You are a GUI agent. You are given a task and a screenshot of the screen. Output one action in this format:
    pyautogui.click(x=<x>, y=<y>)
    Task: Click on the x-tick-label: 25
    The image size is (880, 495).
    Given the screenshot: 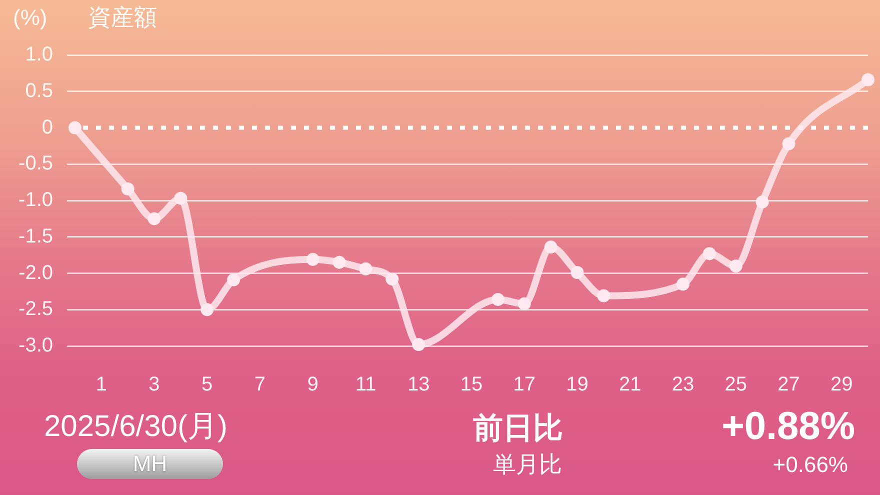 What is the action you would take?
    pyautogui.click(x=735, y=385)
    